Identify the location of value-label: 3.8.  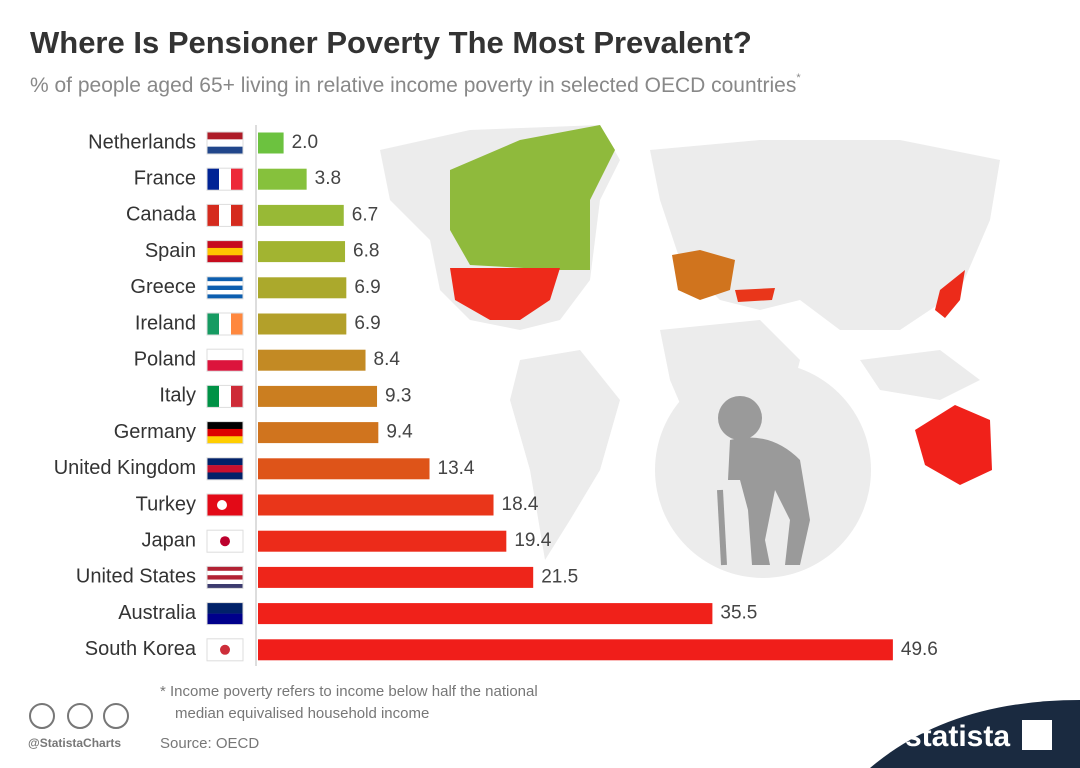
(328, 178).